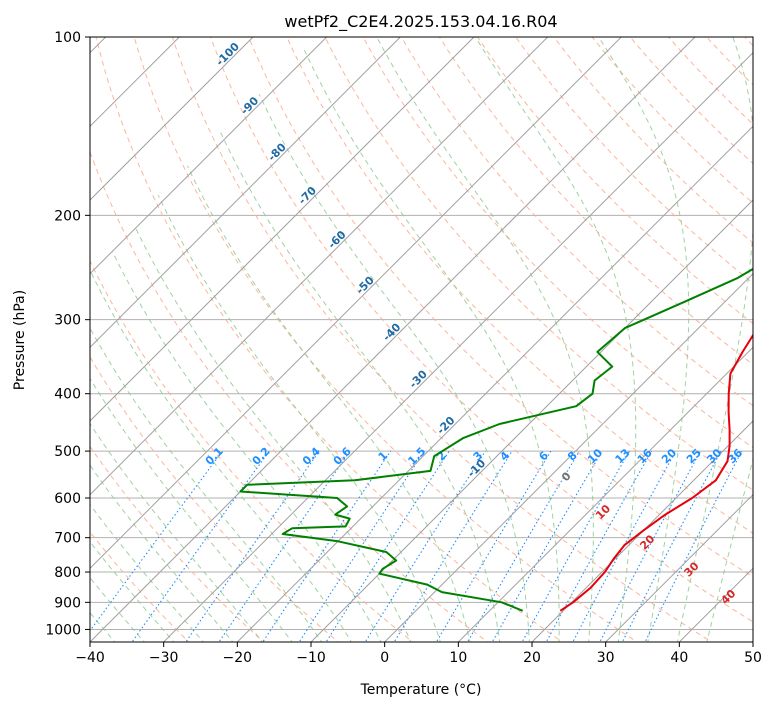 The width and height of the screenshot is (775, 712). I want to click on y-tick-label: 400, so click(67, 395).